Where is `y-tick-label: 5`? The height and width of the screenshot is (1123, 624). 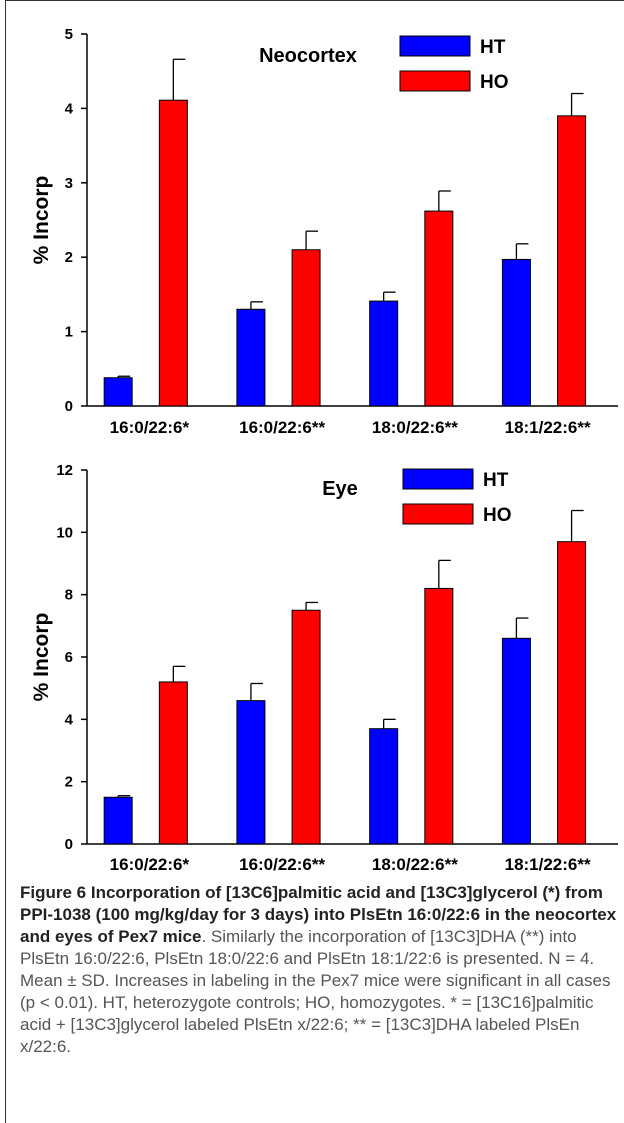 y-tick-label: 5 is located at coordinates (69, 34).